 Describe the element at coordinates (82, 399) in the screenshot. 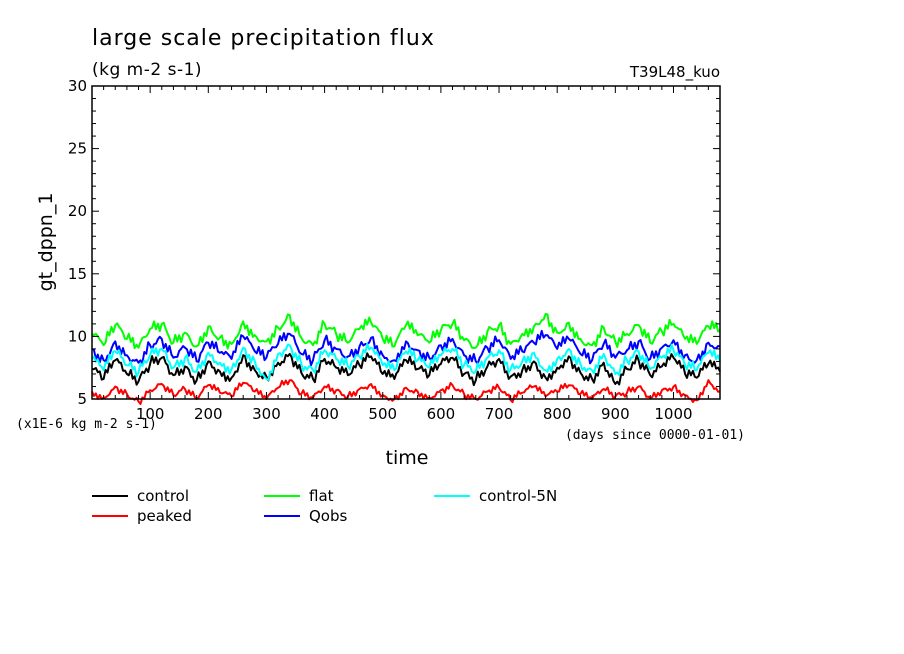

I see `y-tick-label: 5` at that location.